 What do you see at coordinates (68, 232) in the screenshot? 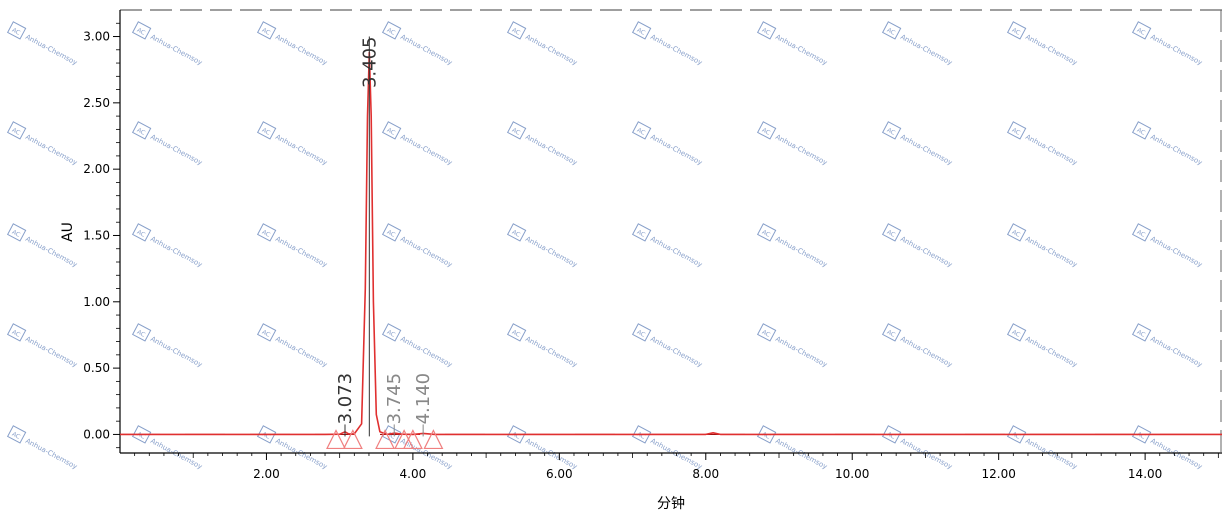
I see `y-axis-label: AU` at bounding box center [68, 232].